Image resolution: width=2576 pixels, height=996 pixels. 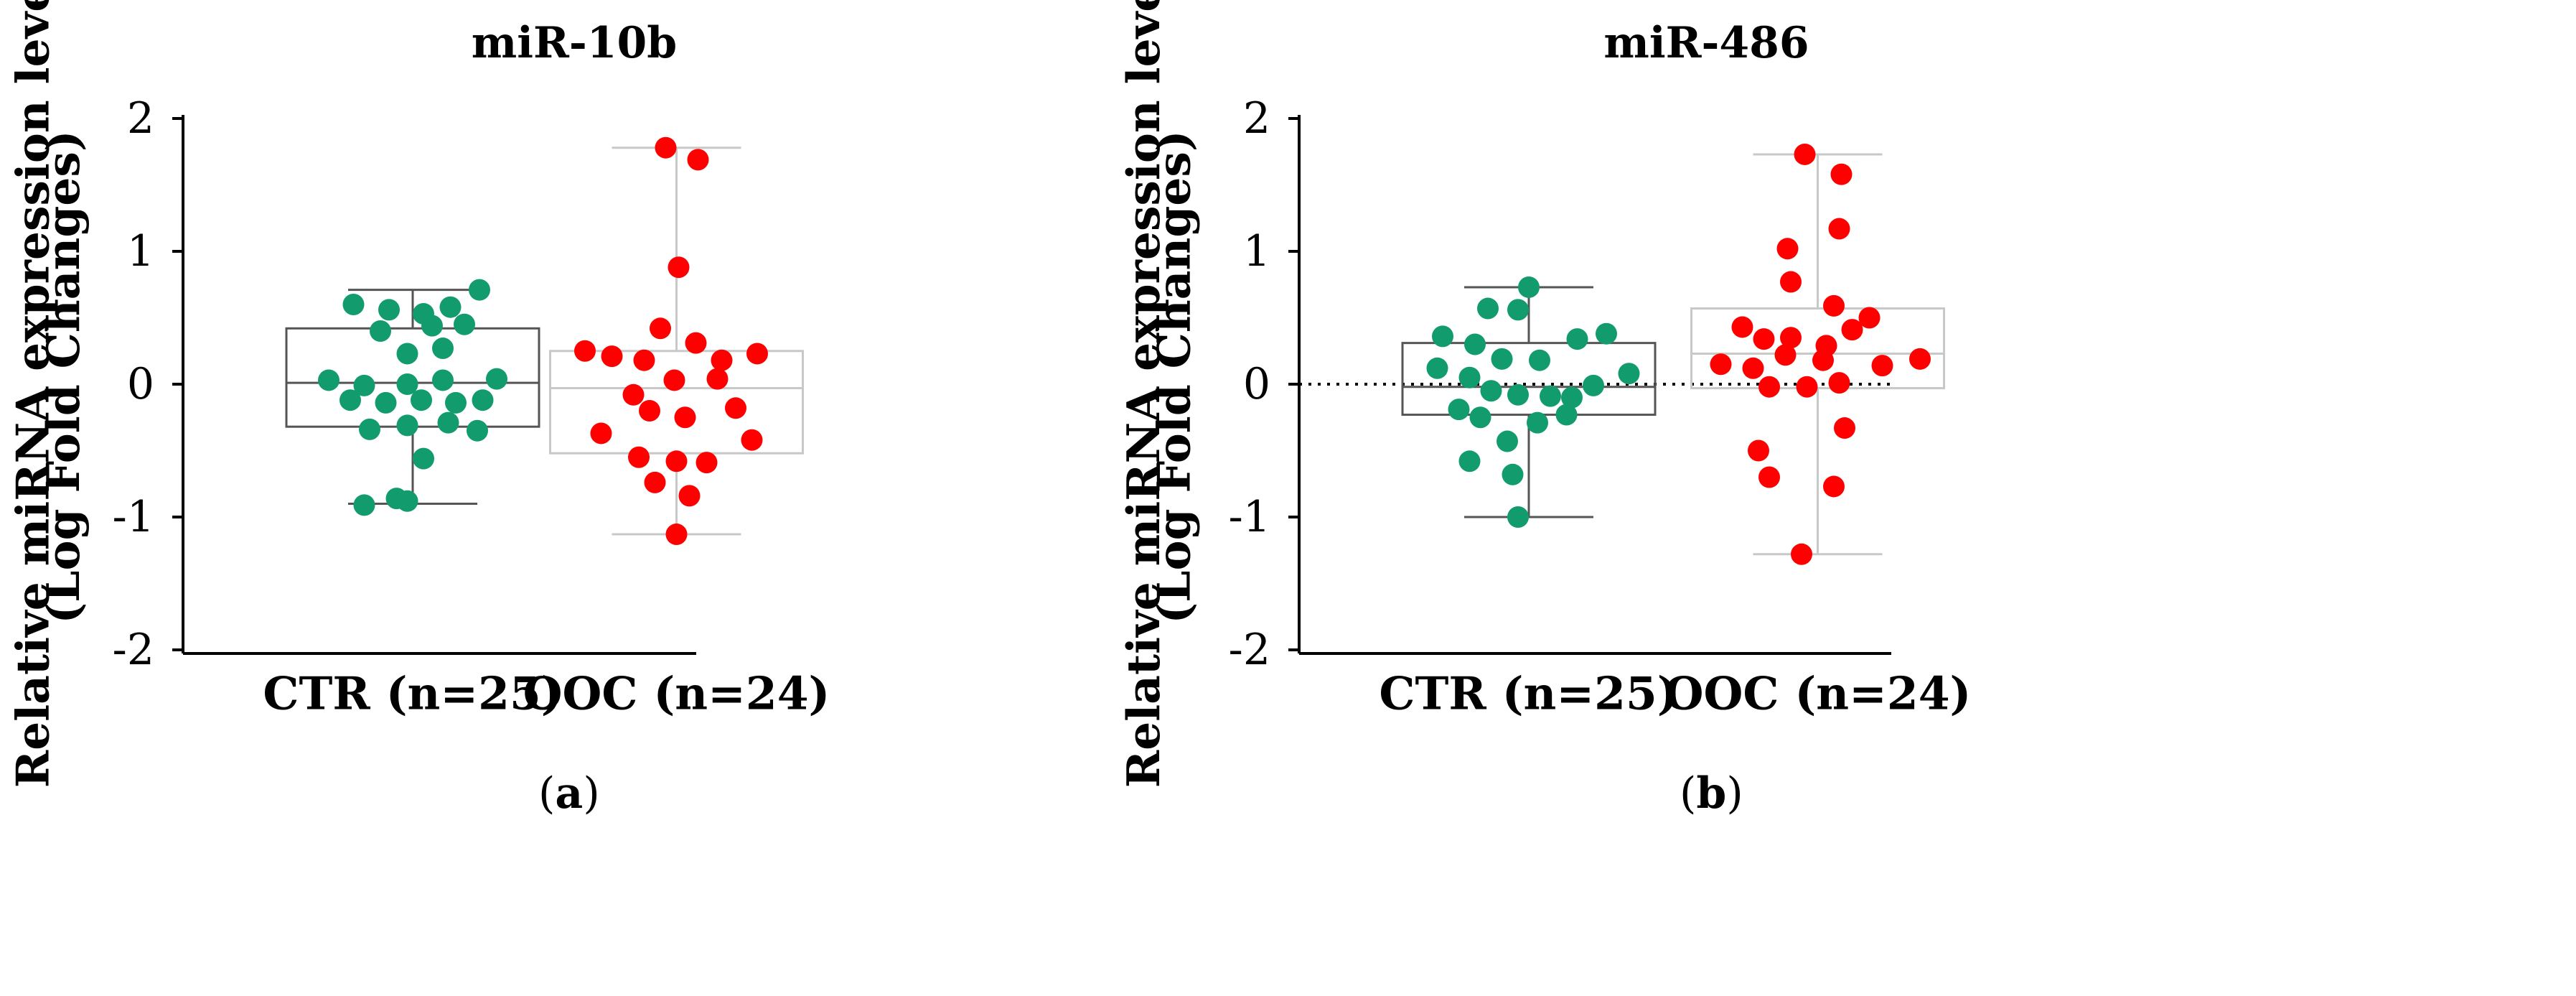 I want to click on y-tick-label: -1, so click(x=133, y=517).